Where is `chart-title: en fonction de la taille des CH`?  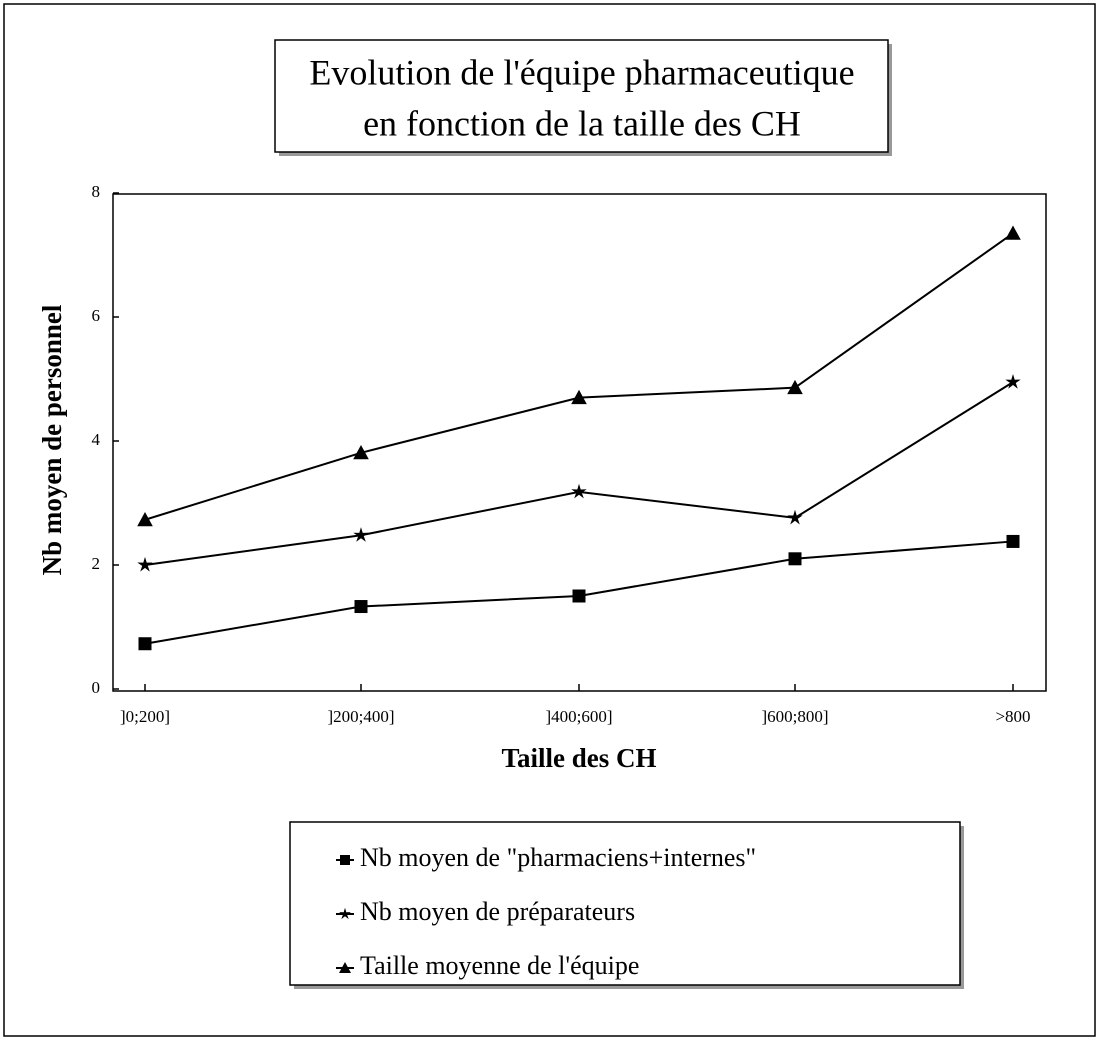
chart-title: en fonction de la taille des CH is located at coordinates (582, 123).